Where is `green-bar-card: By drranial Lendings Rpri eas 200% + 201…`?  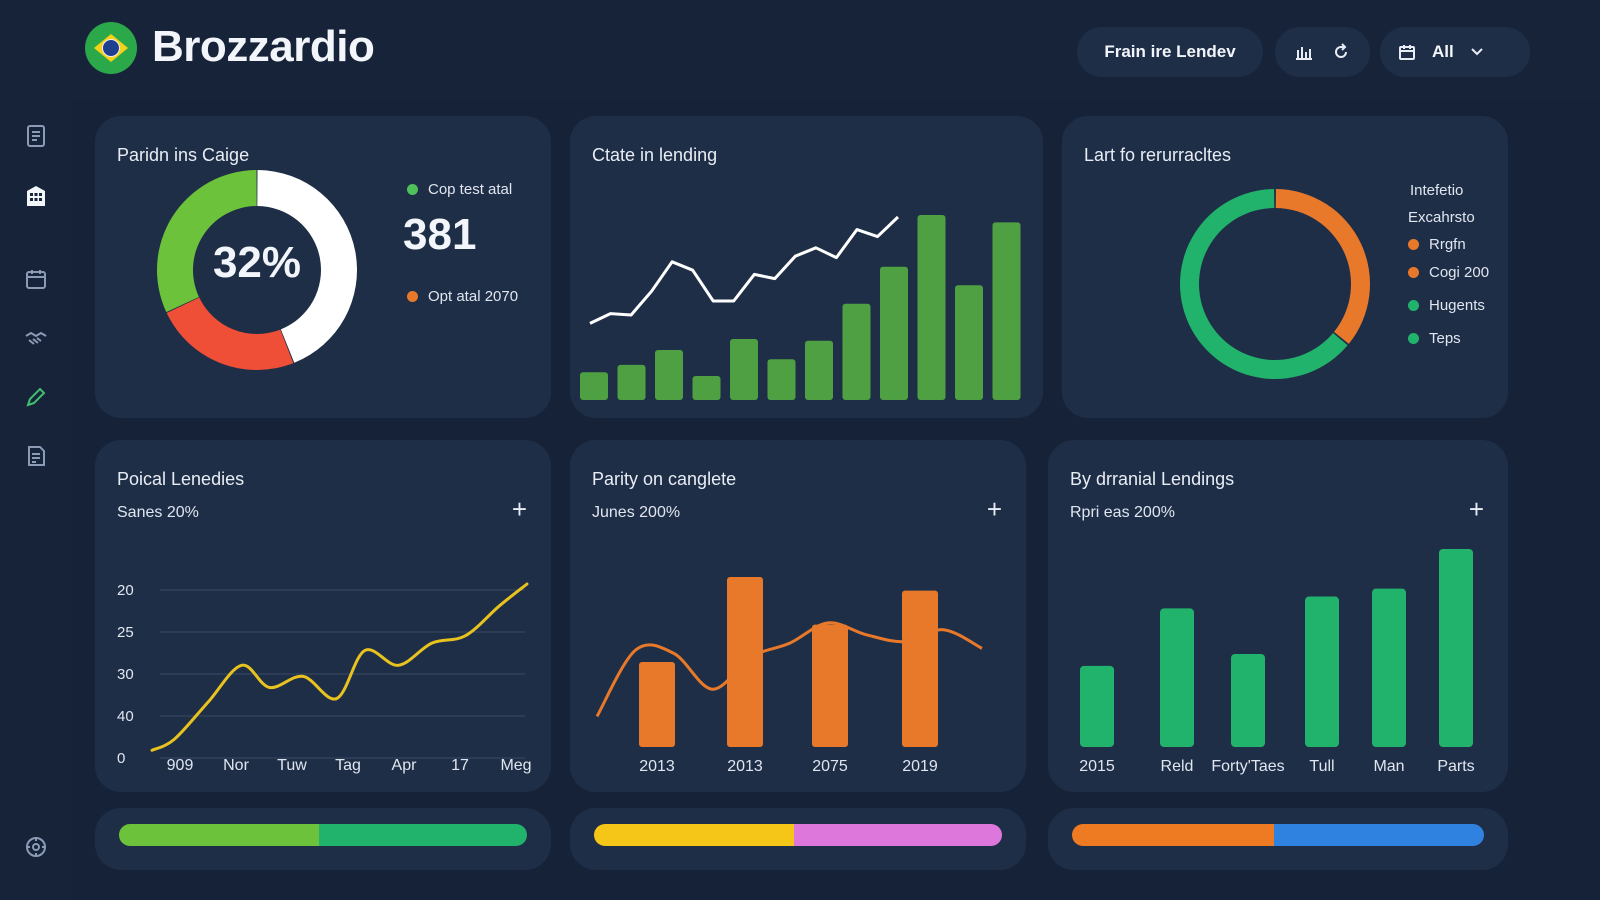
green-bar-card: By drranial Lendings Rpri eas 200% + 201… is located at coordinates (1278, 616).